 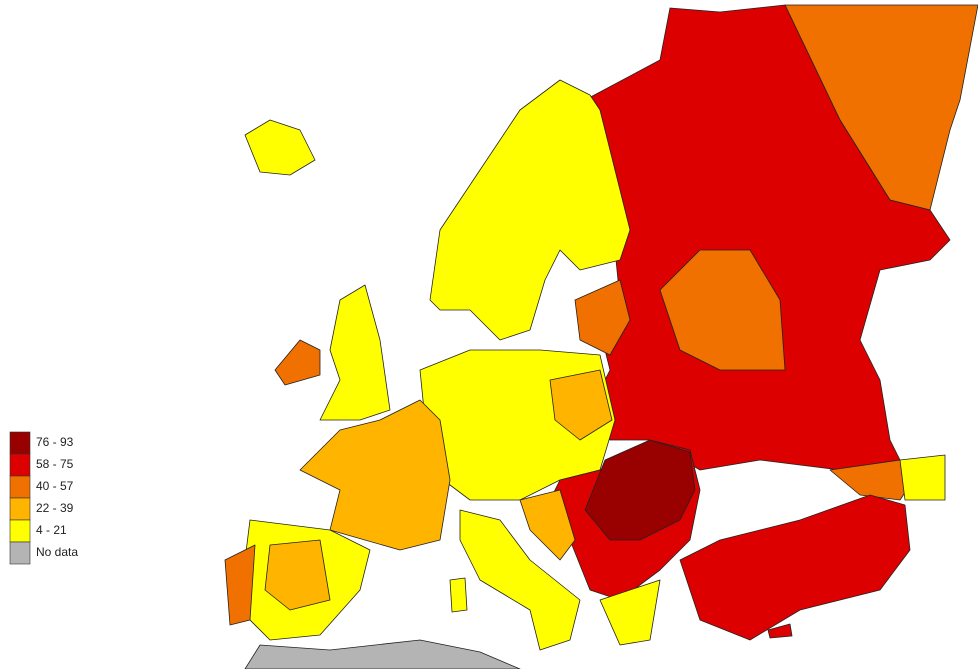 I want to click on legend-label: 58 - 75, so click(x=55, y=464).